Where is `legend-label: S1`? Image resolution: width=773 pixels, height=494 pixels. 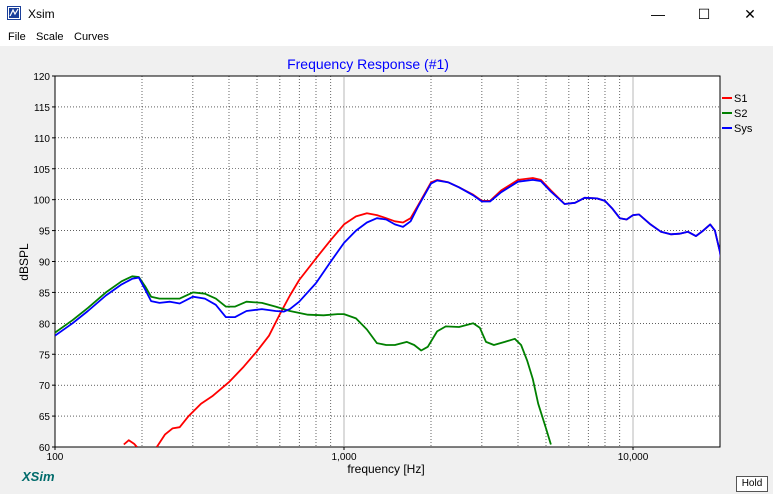 legend-label: S1 is located at coordinates (740, 99).